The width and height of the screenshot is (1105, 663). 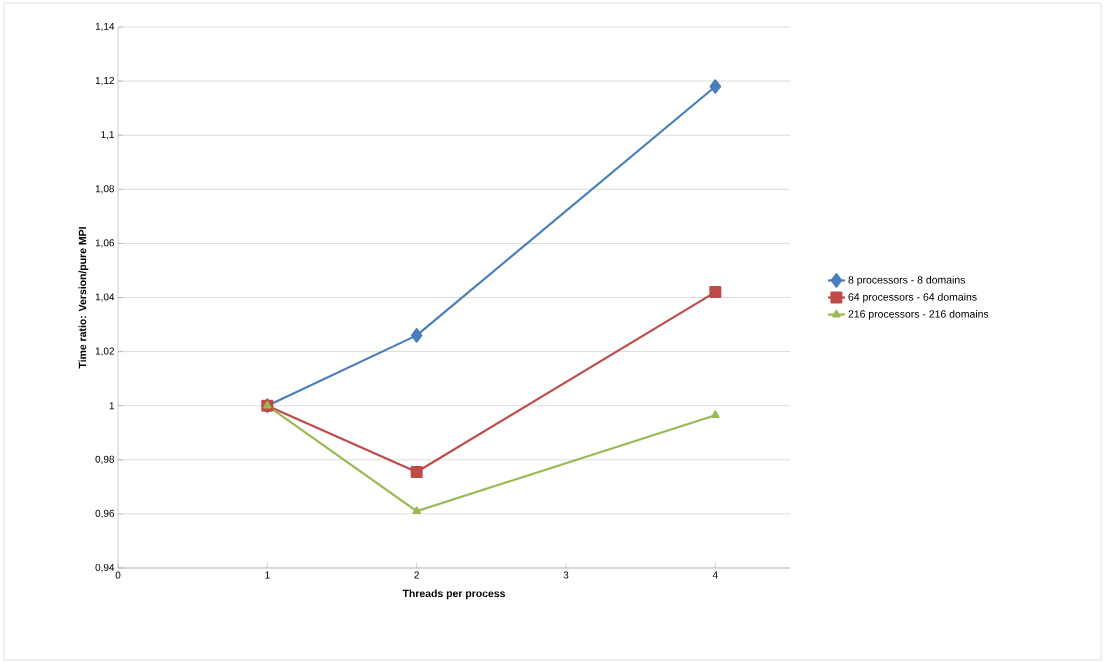 I want to click on y-tick-label: 1,1, so click(x=107, y=135).